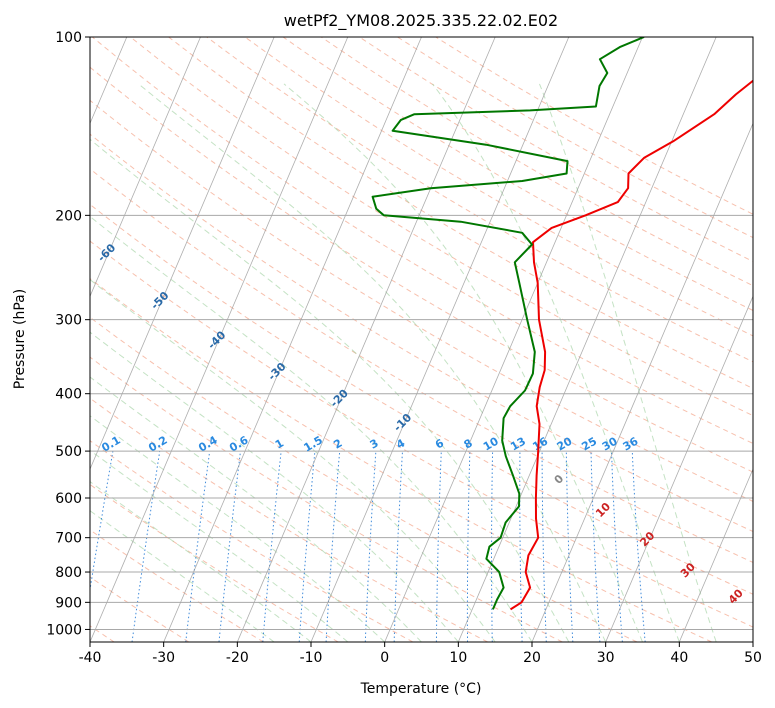 This screenshot has height=708, width=775. I want to click on y-tick-label: 800, so click(68, 573).